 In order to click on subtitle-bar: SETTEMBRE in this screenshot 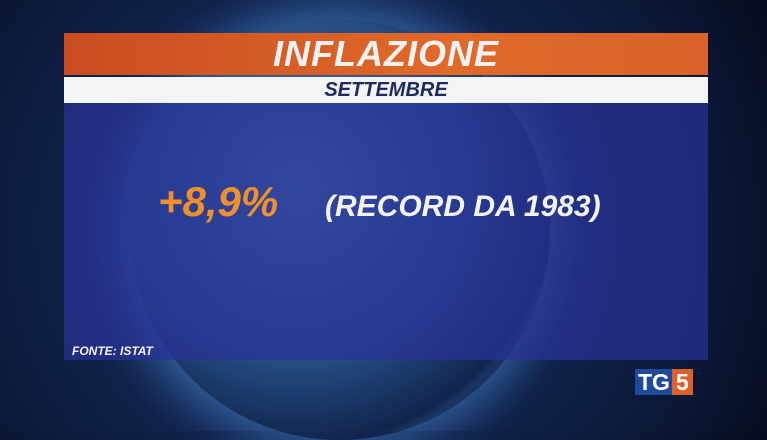, I will do `click(386, 90)`.